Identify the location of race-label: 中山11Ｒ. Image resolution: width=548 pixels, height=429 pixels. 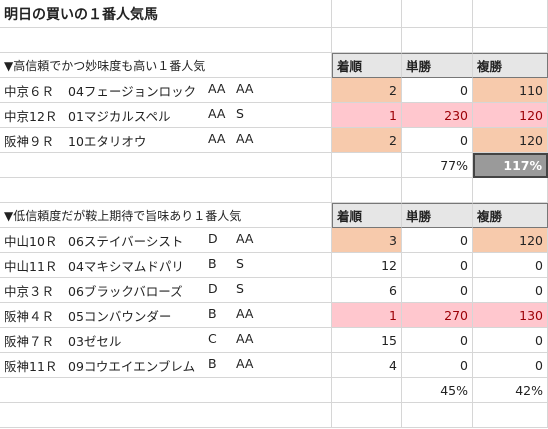
(31, 266).